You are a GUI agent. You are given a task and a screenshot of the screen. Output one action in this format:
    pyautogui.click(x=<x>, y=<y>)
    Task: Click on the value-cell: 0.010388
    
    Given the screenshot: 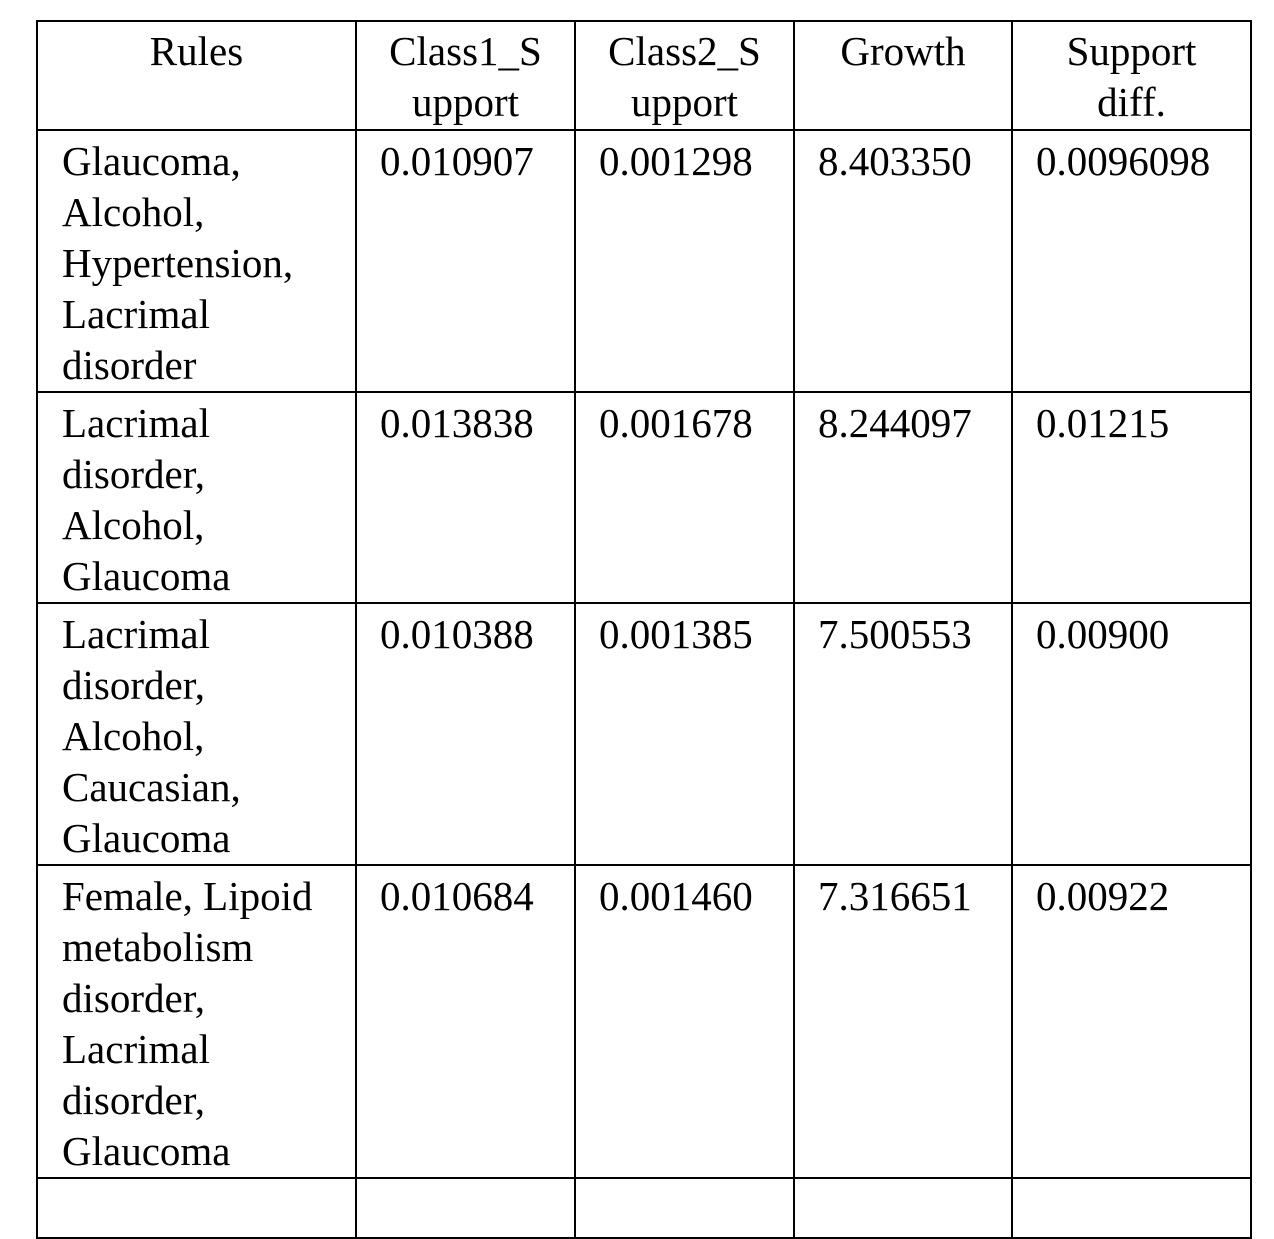 What is the action you would take?
    pyautogui.click(x=465, y=734)
    